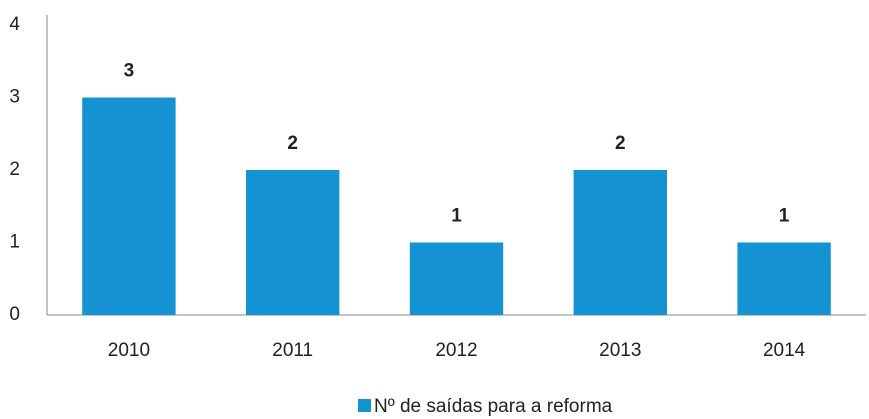 The height and width of the screenshot is (419, 869). I want to click on y-tick-label: 4, so click(14, 24).